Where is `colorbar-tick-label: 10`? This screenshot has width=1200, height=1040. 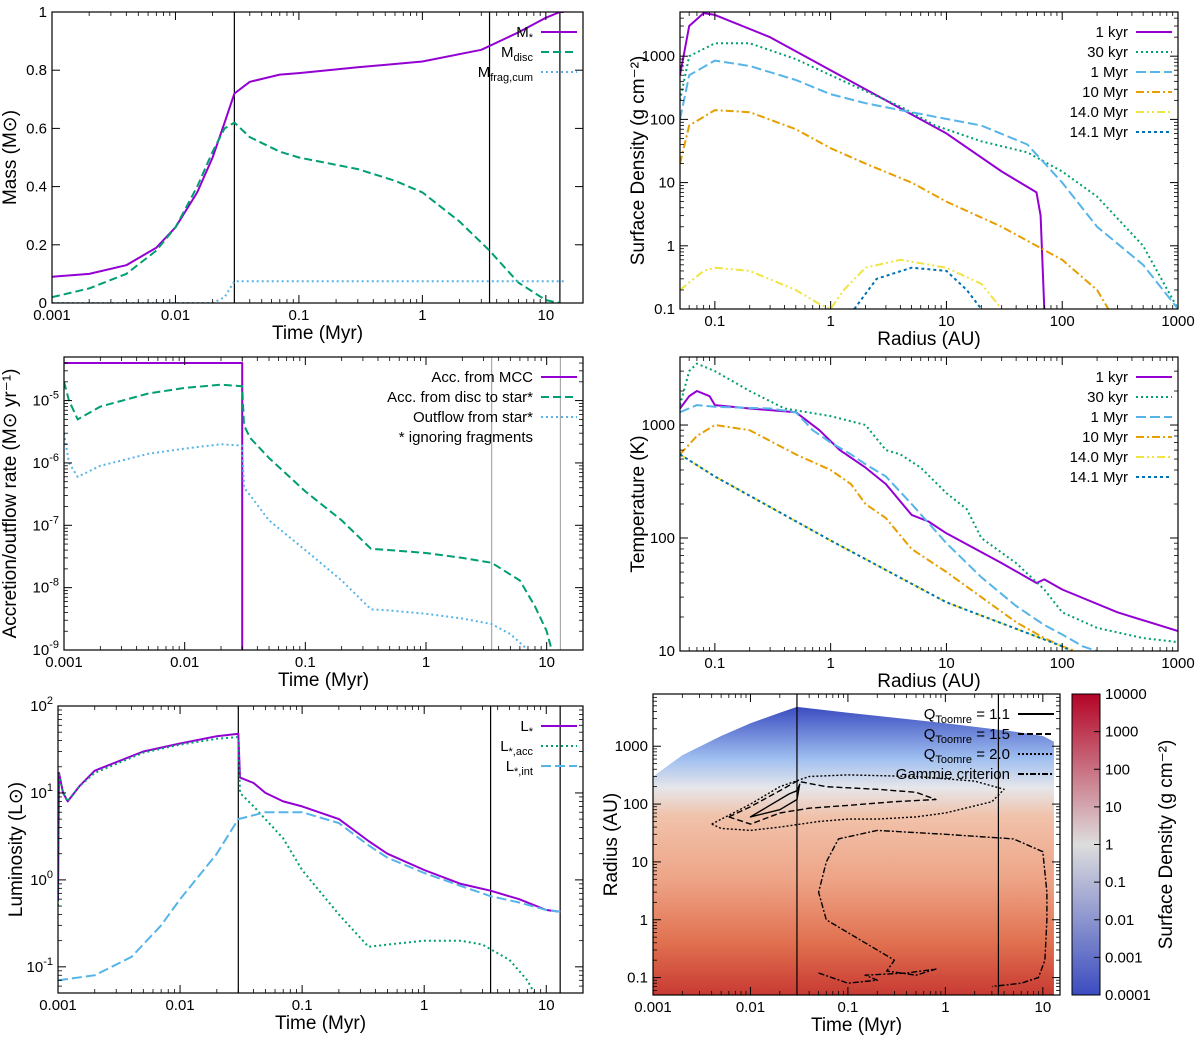 colorbar-tick-label: 10 is located at coordinates (1113, 807).